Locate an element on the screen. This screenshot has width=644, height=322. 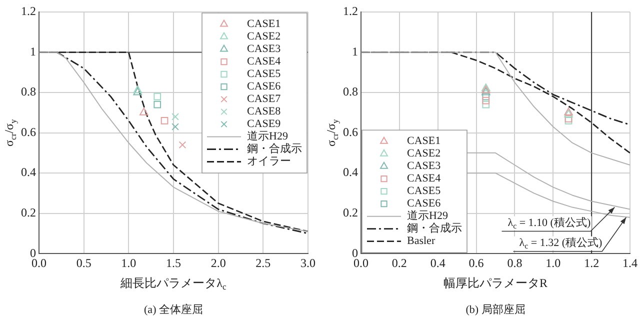
x-tick-label: 0.4 is located at coordinates (438, 263).